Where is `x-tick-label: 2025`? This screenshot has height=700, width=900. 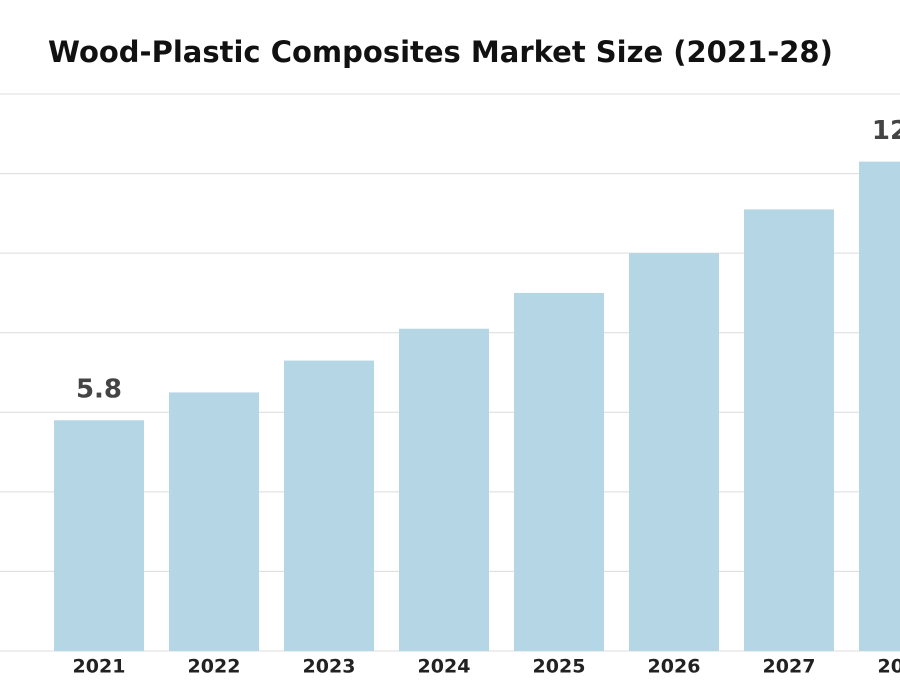 x-tick-label: 2025 is located at coordinates (559, 667).